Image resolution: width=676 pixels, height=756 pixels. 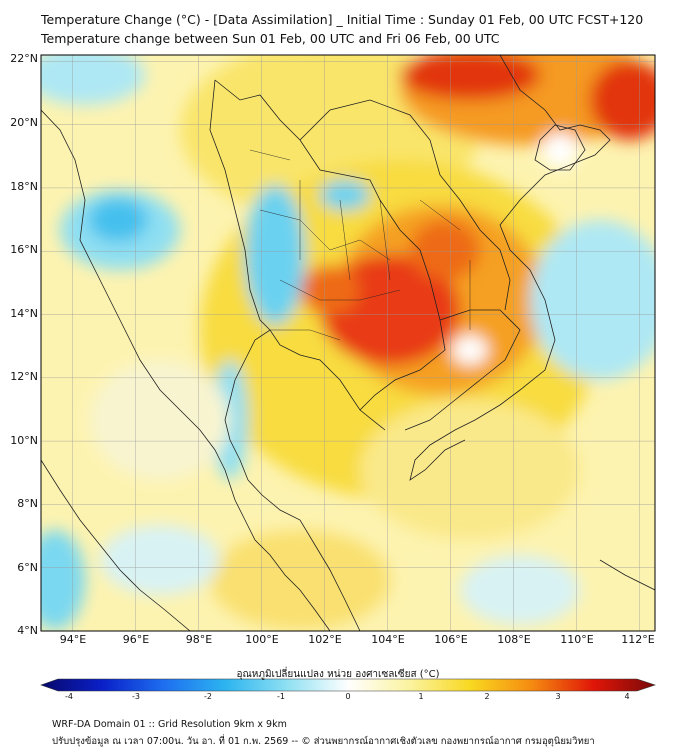 What do you see at coordinates (281, 696) in the screenshot?
I see `colorbar-tick-minus1: -1` at bounding box center [281, 696].